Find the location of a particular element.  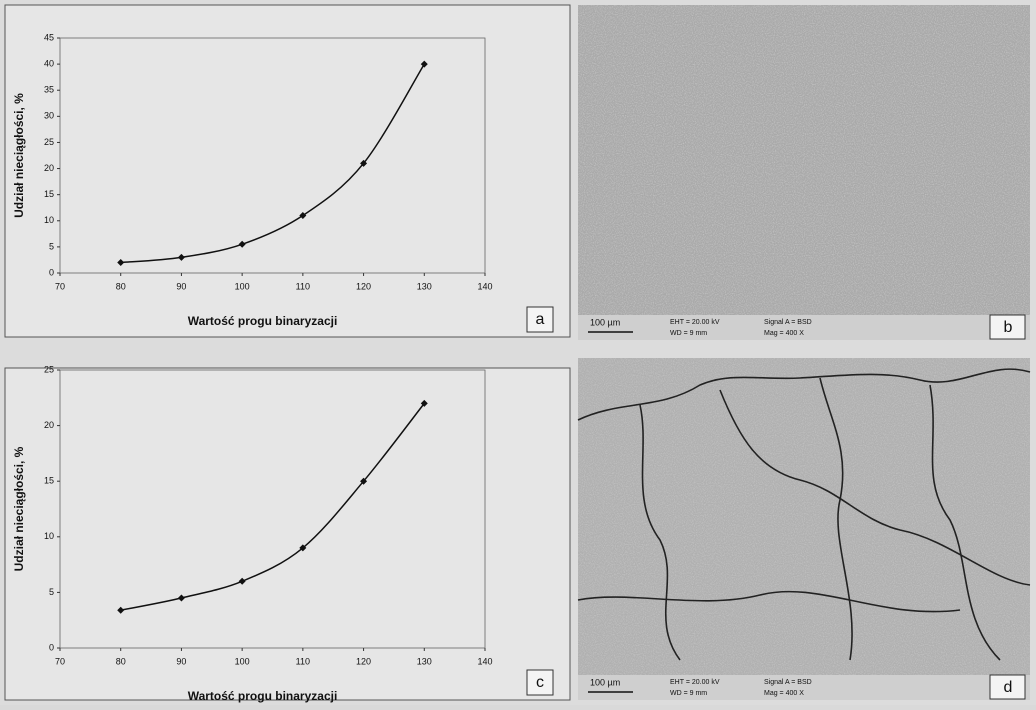

y-tick-label: 35 is located at coordinates (49, 90).